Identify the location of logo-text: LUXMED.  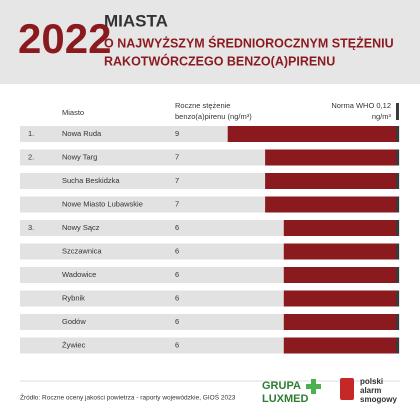
(285, 399).